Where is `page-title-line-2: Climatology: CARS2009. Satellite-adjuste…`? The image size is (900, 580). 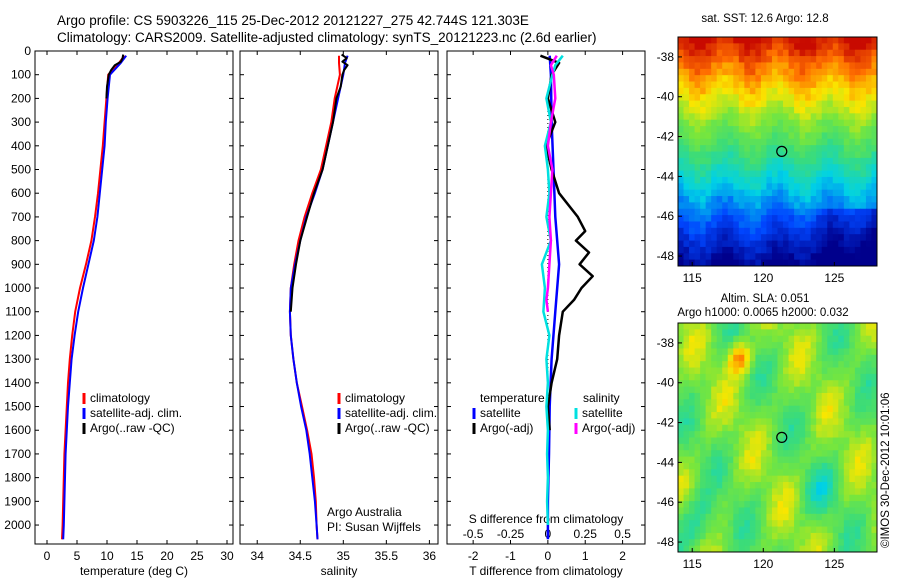
page-title-line-2: Climatology: CARS2009. Satellite-adjuste… is located at coordinates (327, 37).